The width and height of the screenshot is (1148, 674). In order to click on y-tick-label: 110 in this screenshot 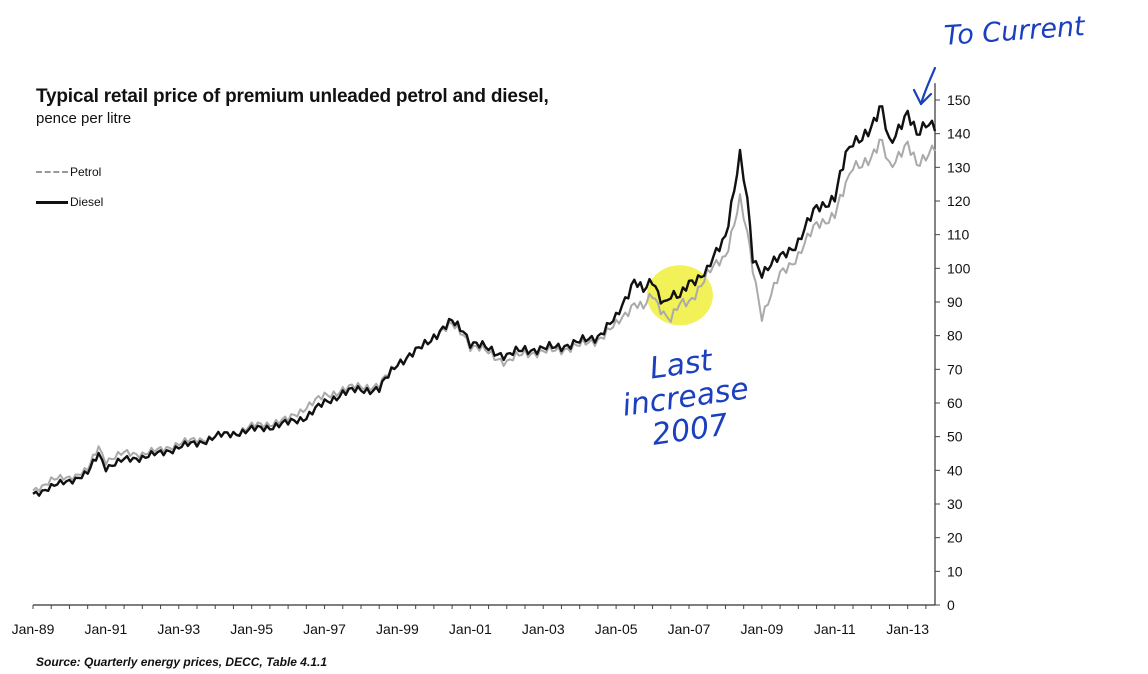, I will do `click(958, 235)`.